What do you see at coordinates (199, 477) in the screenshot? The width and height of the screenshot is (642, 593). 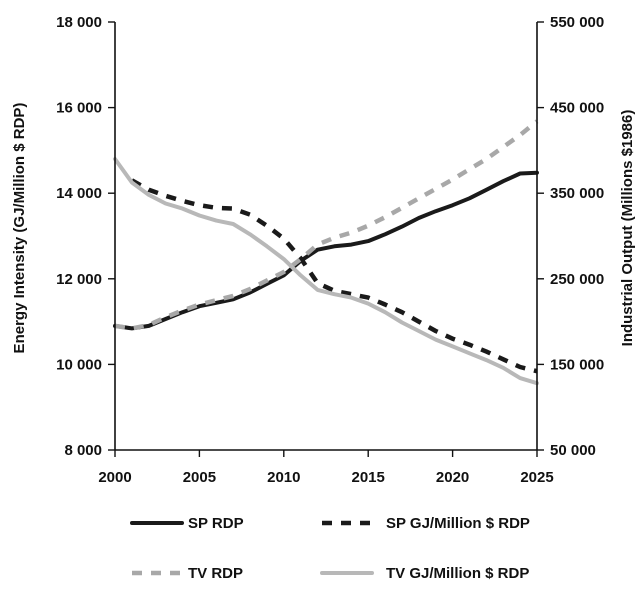 I see `x-tick-label: 2005` at bounding box center [199, 477].